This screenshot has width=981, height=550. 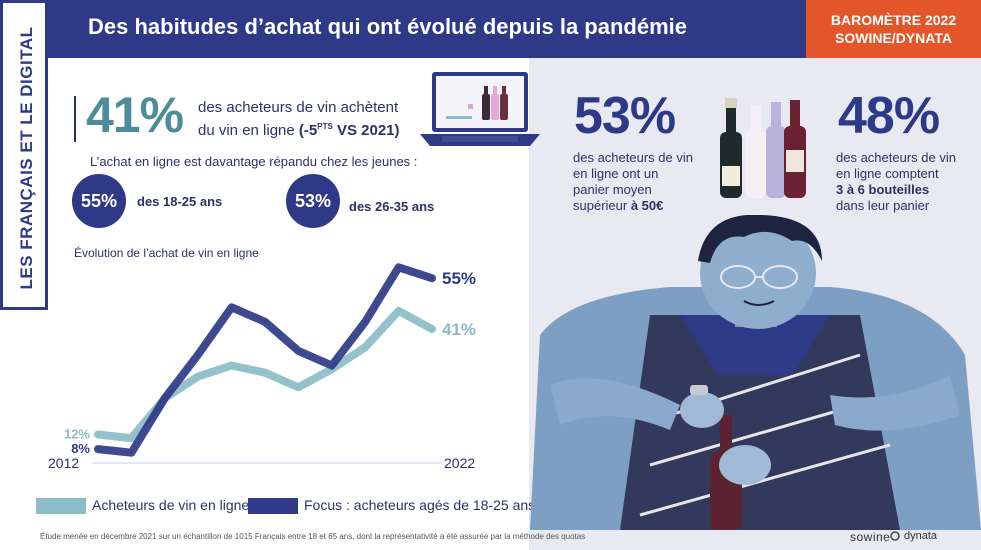 What do you see at coordinates (365, 321) in the screenshot?
I see `series-1-point-2020` at bounding box center [365, 321].